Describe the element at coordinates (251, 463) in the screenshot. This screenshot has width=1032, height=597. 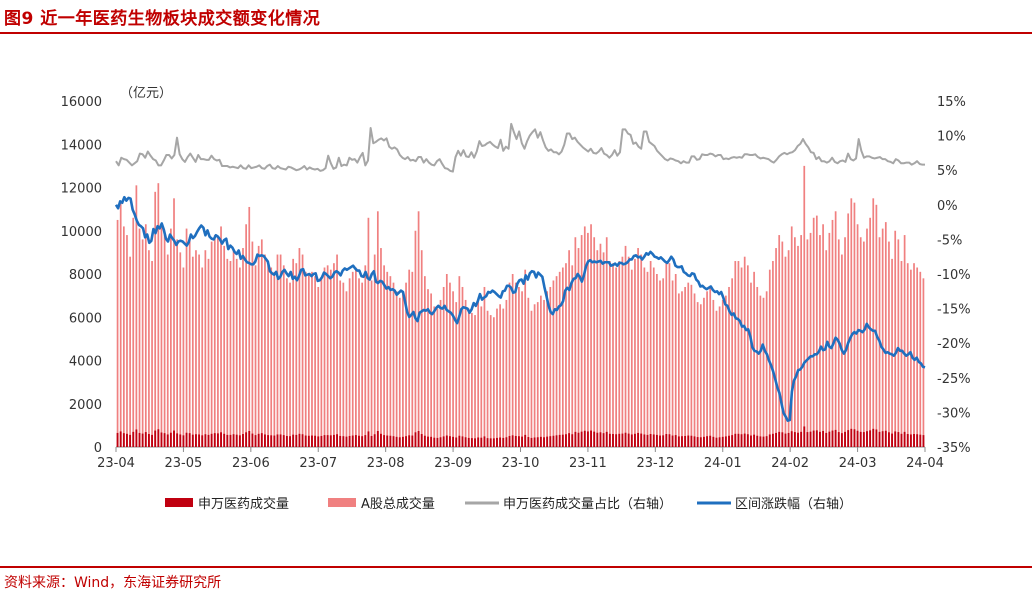
I see `x-tick-label: 23-06` at that location.